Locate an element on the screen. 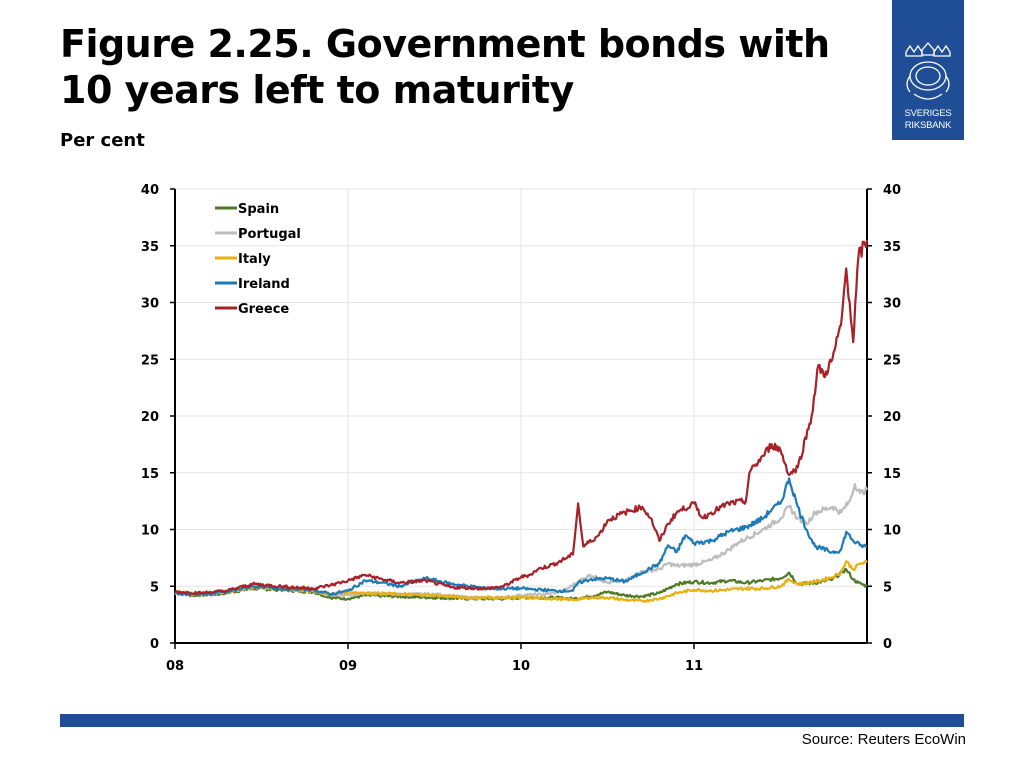 The image size is (1024, 768). y-tick-label-right: 35 is located at coordinates (892, 247).